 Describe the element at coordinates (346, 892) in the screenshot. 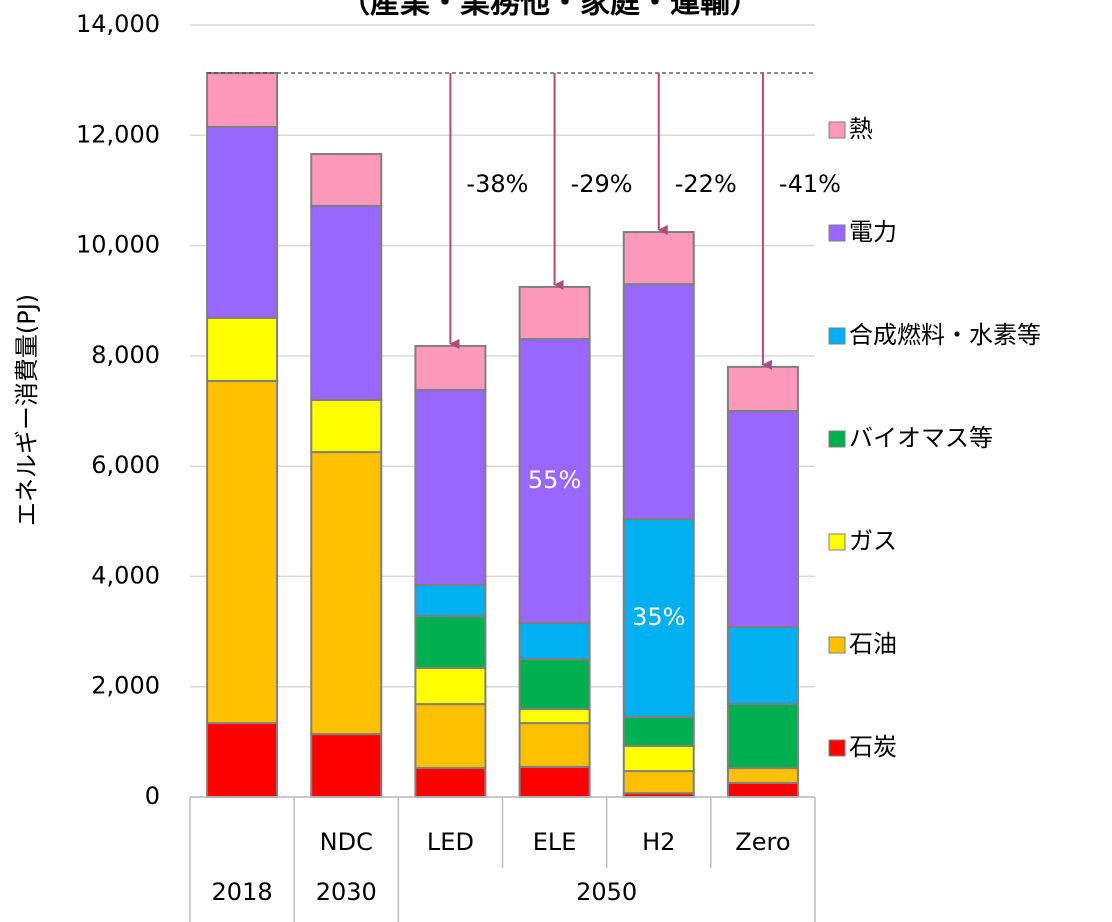

I see `x-group-label: 2030` at that location.